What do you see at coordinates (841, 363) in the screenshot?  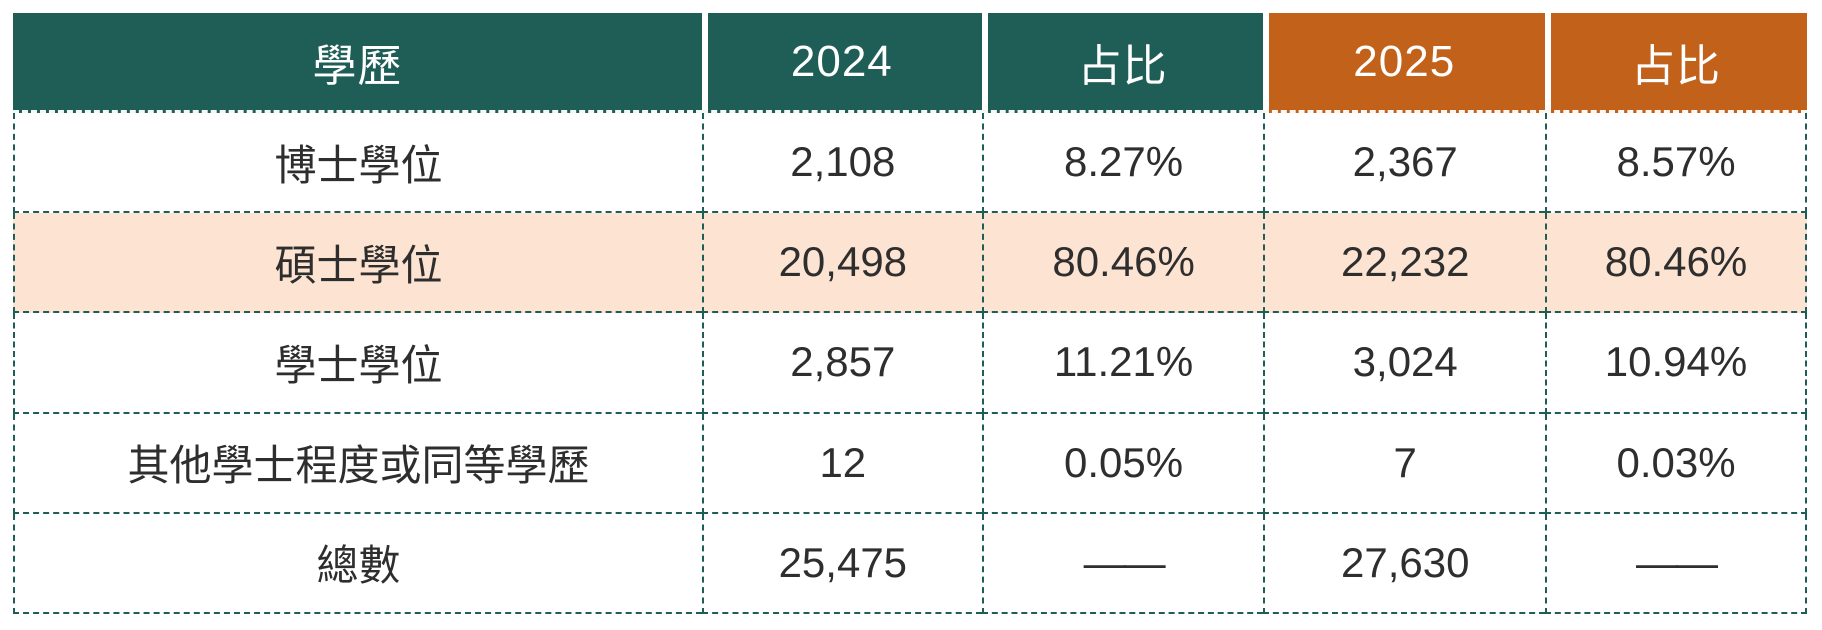 I see `count-2024-cell: 2,857` at bounding box center [841, 363].